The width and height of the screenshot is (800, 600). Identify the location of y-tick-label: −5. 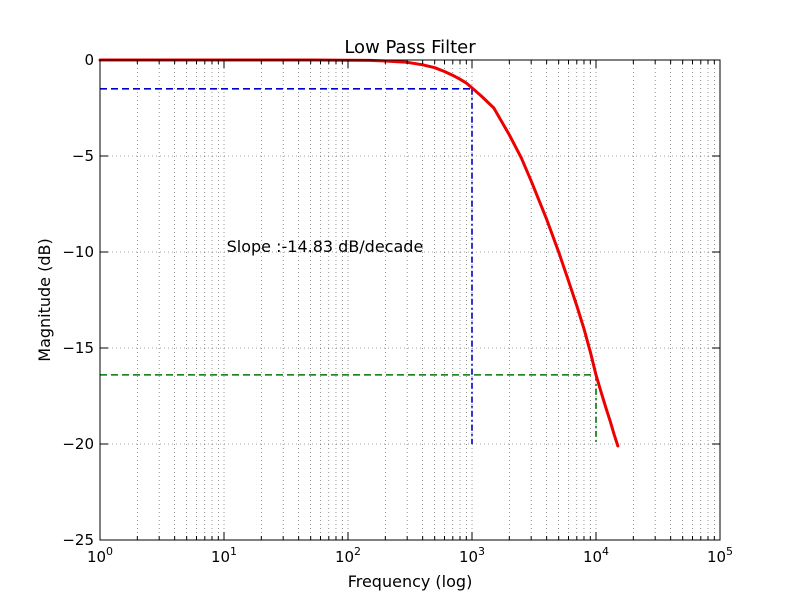
(83, 156).